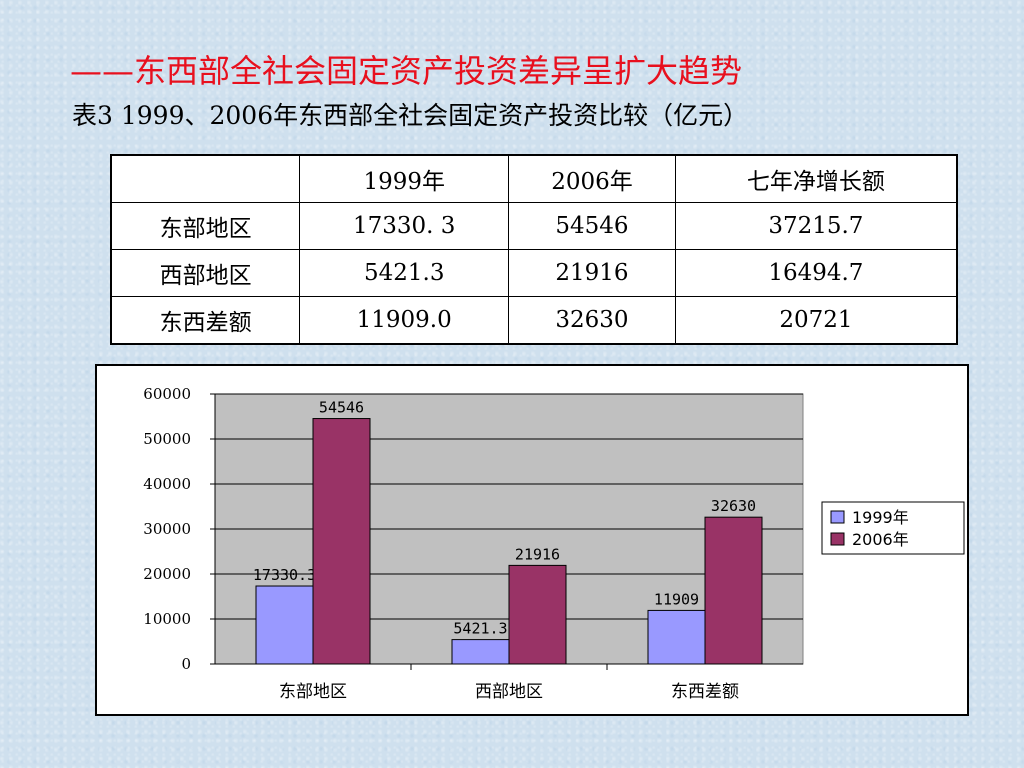 The height and width of the screenshot is (768, 1024). I want to click on header-cell-empty, so click(205, 178).